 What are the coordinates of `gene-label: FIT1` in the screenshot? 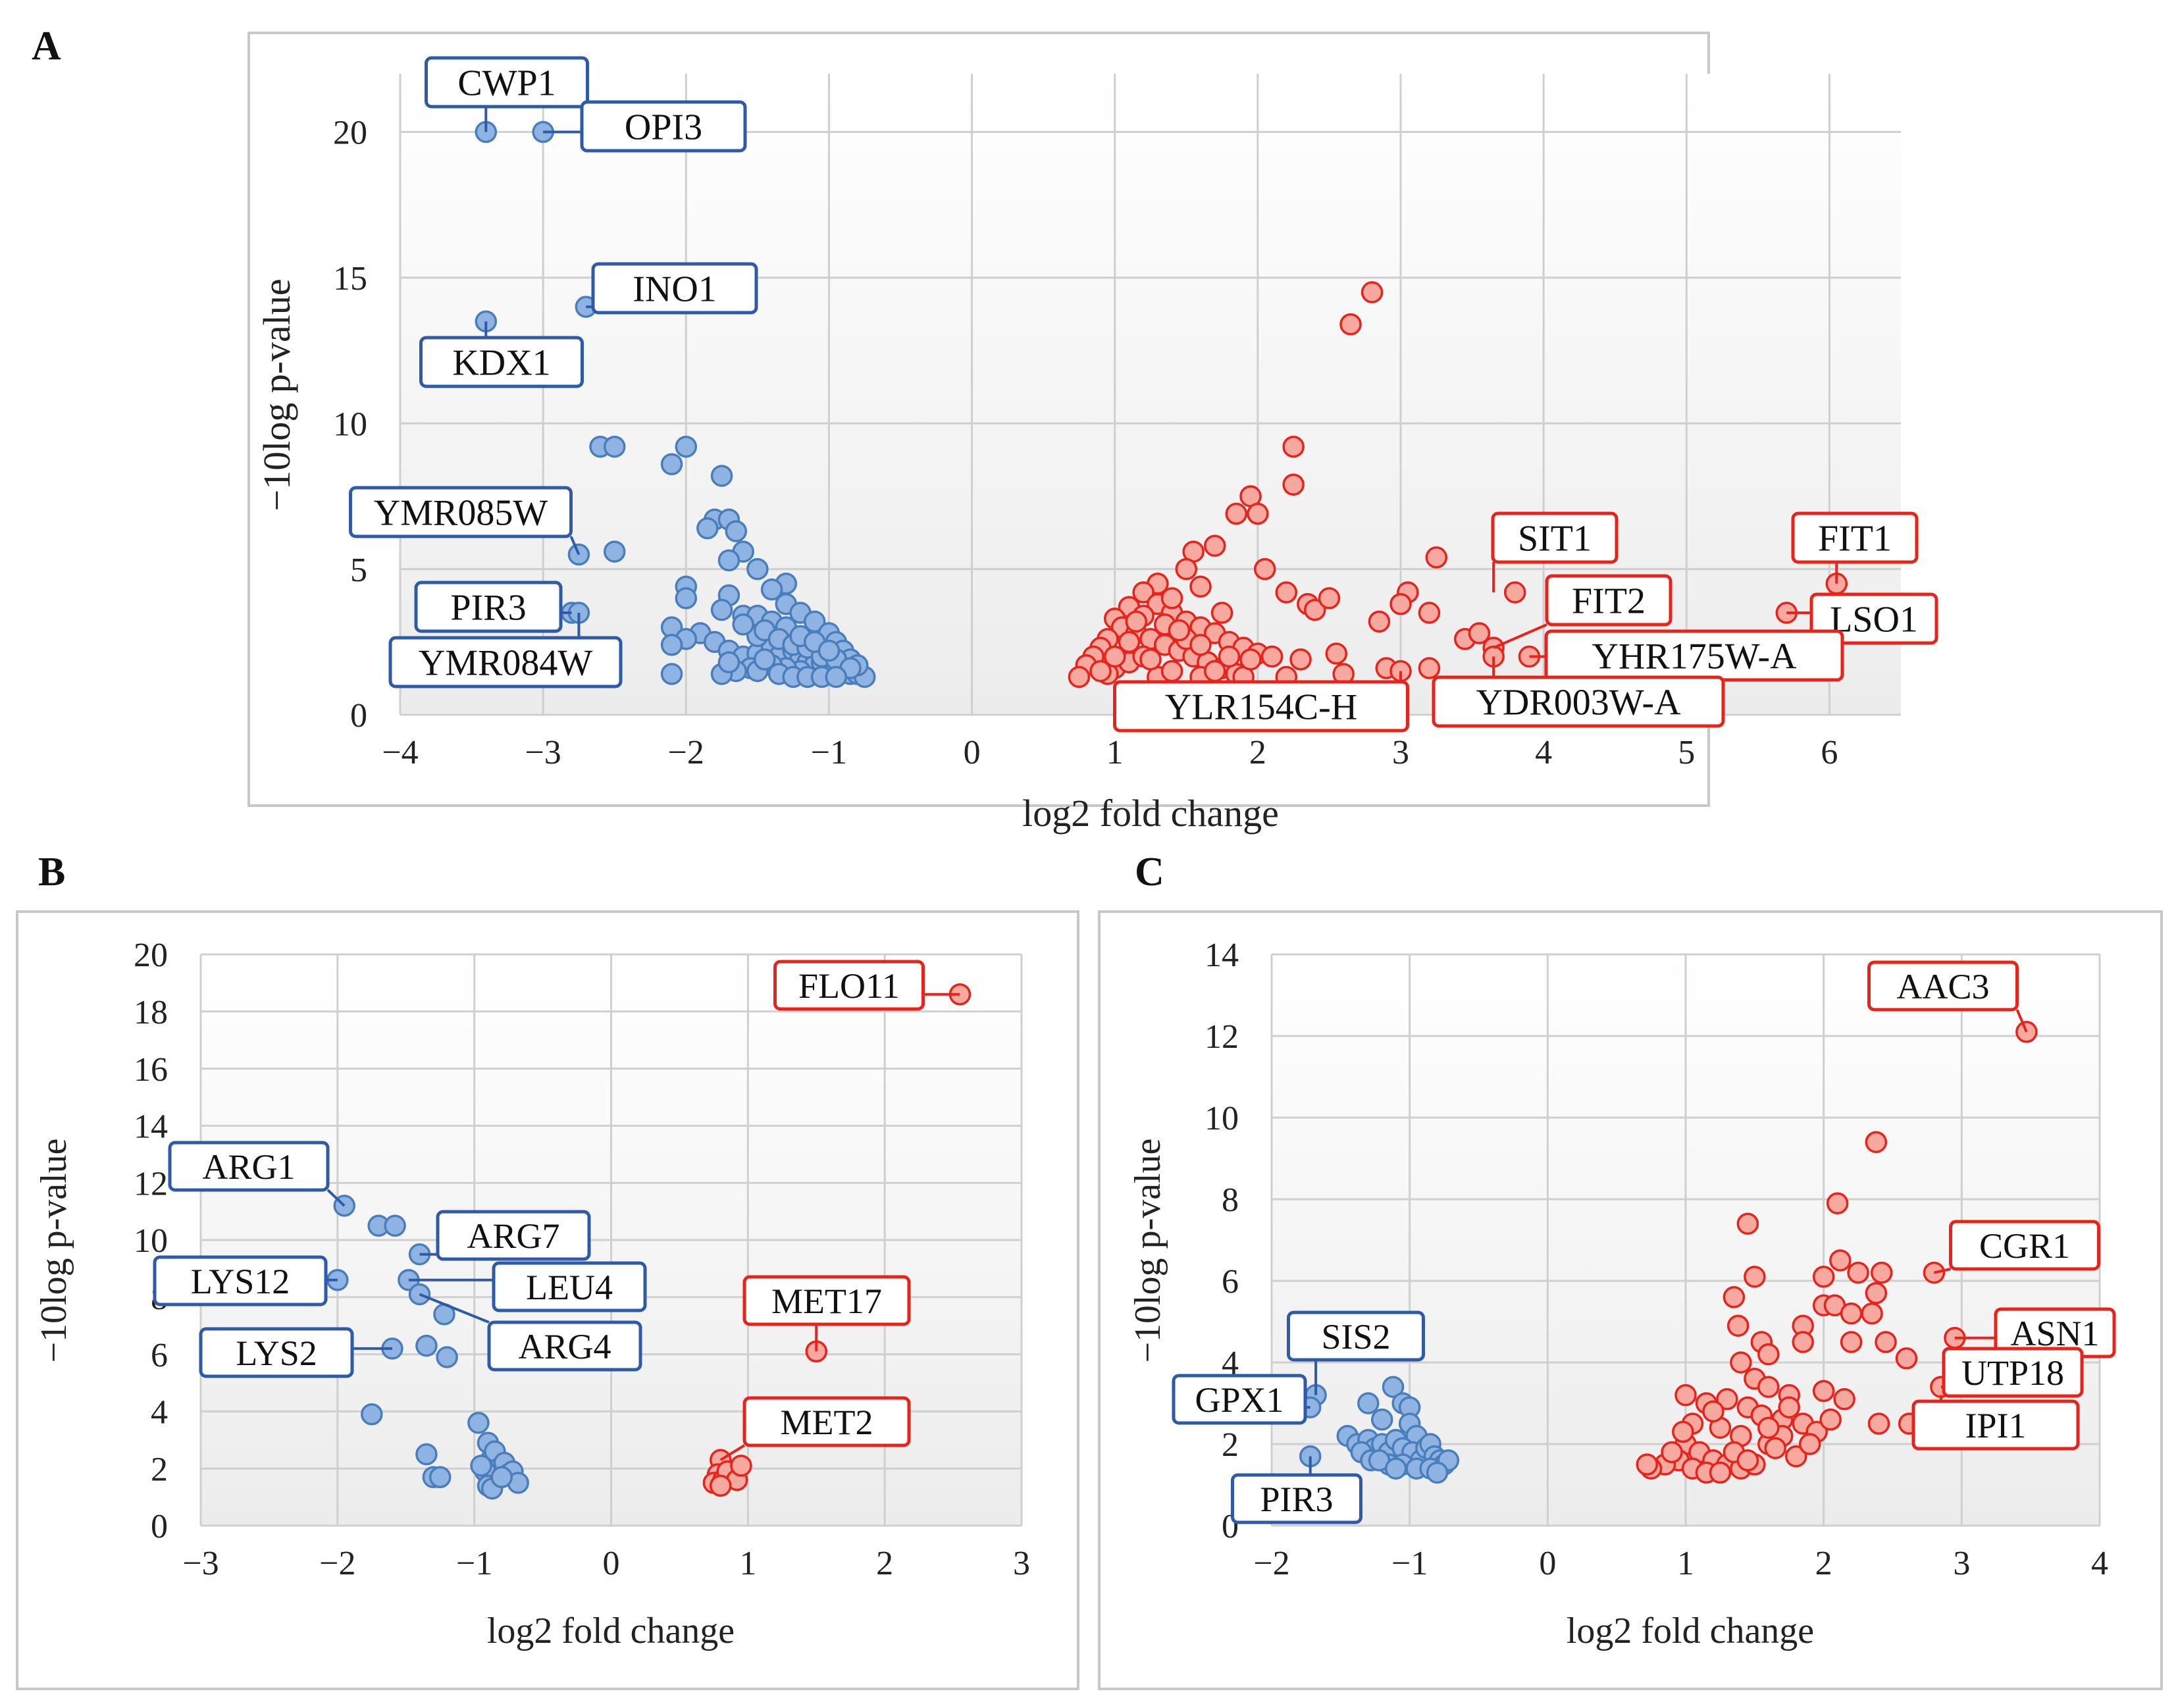 It's located at (1855, 539).